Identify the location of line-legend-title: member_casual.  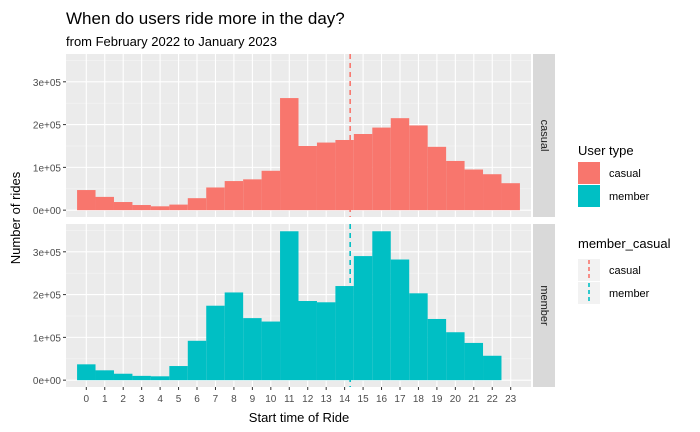
(624, 243).